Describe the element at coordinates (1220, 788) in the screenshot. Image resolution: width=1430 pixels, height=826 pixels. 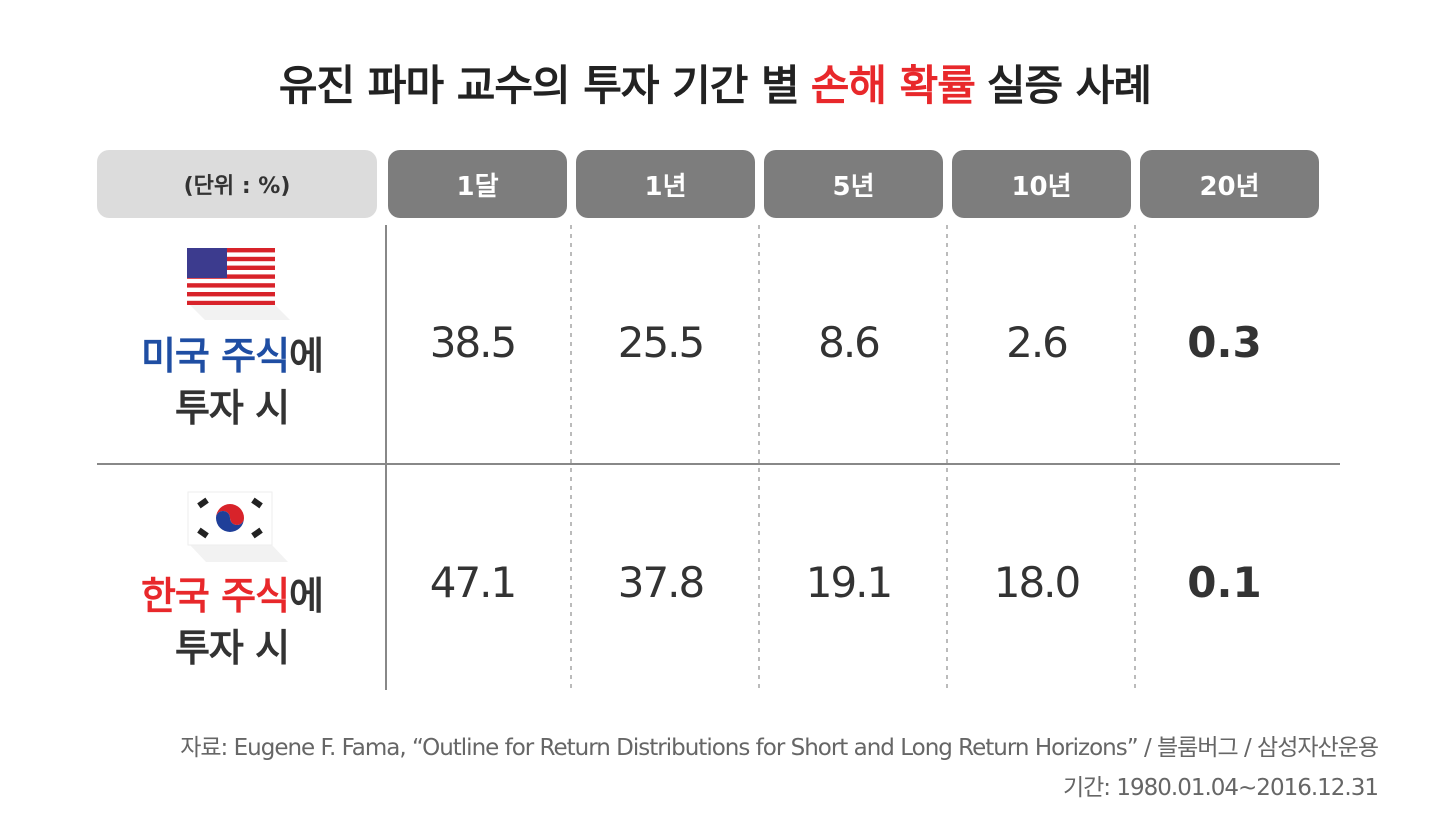
I see `period: 기간: 1980.01.04~2016.12.31` at that location.